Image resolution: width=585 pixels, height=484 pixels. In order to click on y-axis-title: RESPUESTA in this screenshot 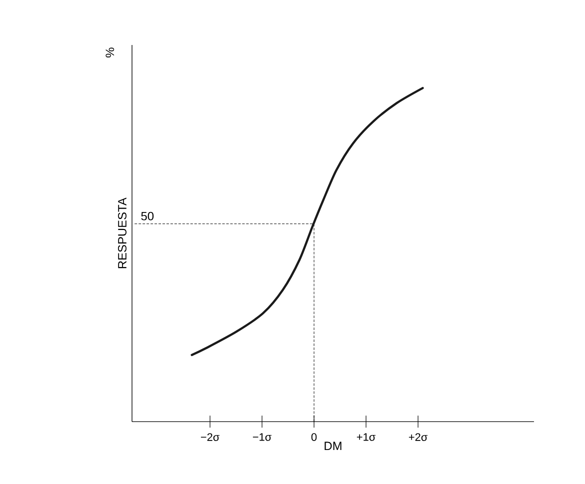, I will do `click(122, 233)`.